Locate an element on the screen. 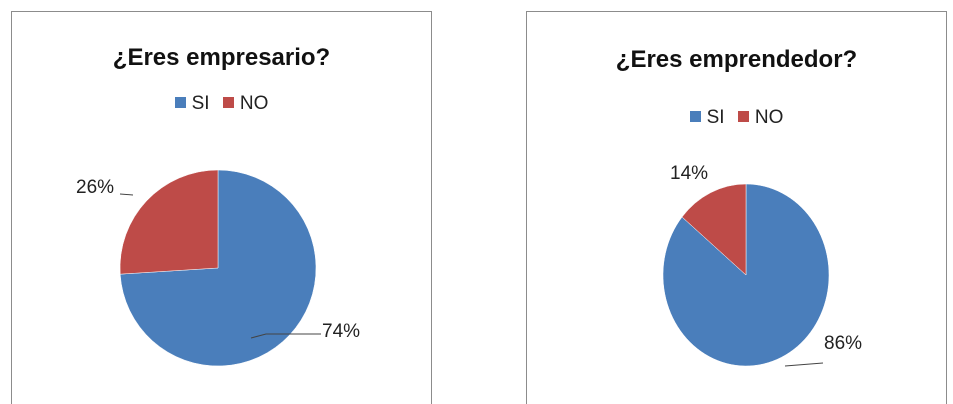 Image resolution: width=953 pixels, height=404 pixels. chart-title: ¿Eres empresario? is located at coordinates (221, 57).